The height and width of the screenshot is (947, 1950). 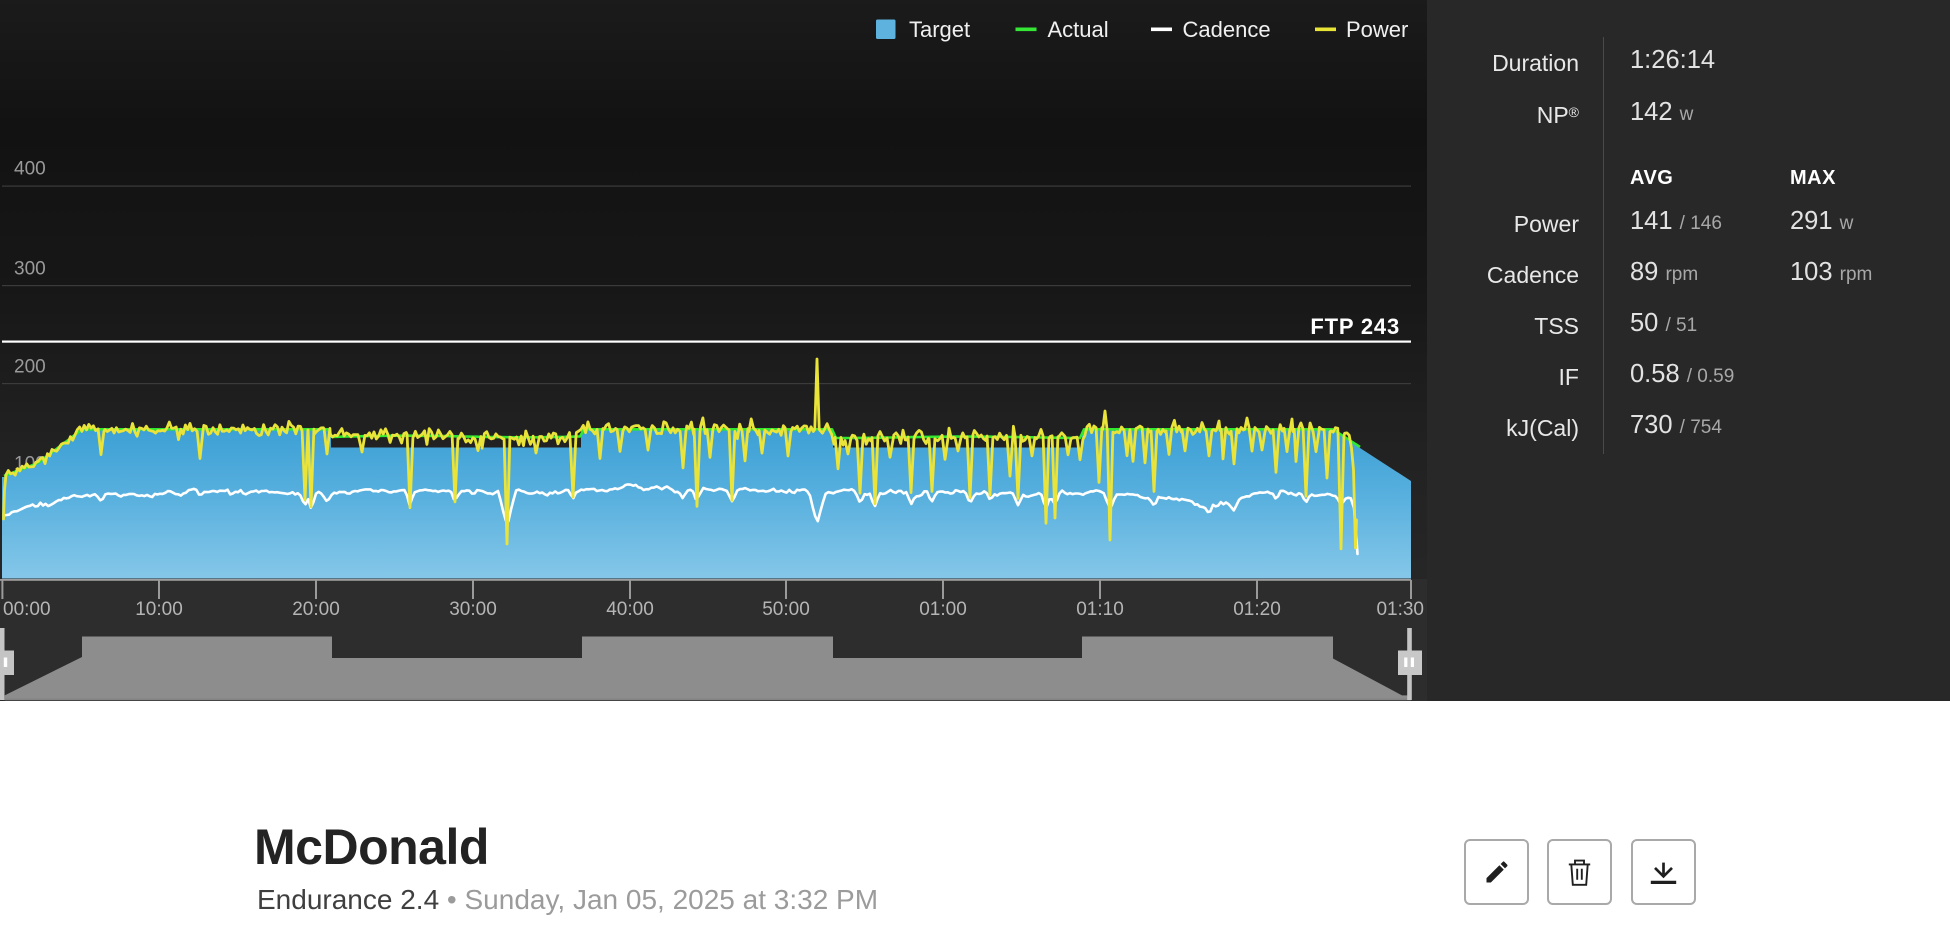 What do you see at coordinates (473, 609) in the screenshot?
I see `svg-text: 30:00` at bounding box center [473, 609].